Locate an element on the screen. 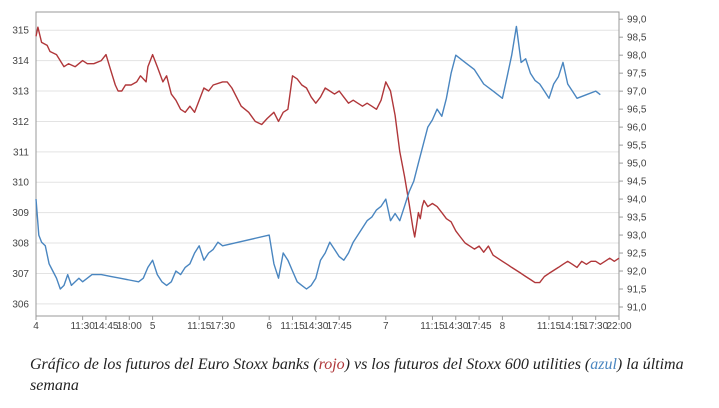 Image resolution: width=719 pixels, height=408 pixels. right-tick-label: 95,0 is located at coordinates (637, 164).